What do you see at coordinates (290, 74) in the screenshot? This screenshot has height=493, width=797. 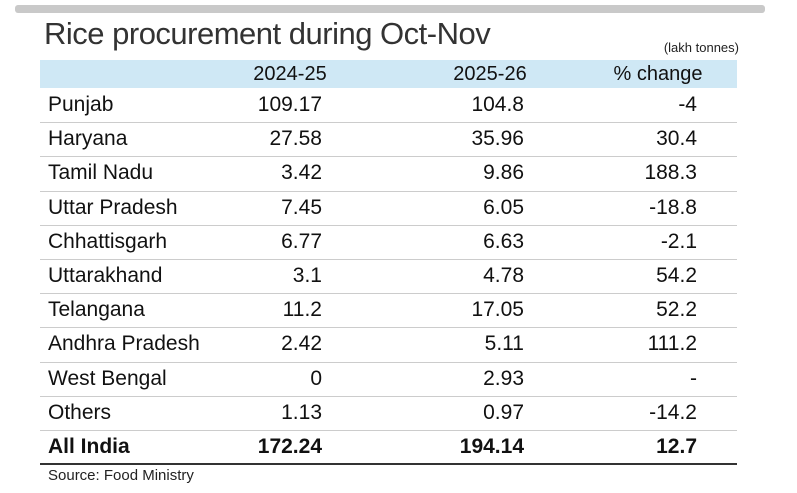 I see `column-header: 2024-25` at bounding box center [290, 74].